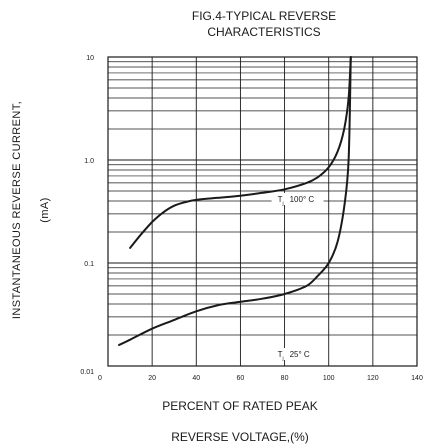 The height and width of the screenshot is (447, 445). I want to click on chart-title-line-2: CHARACTERISTICS, so click(263, 32).